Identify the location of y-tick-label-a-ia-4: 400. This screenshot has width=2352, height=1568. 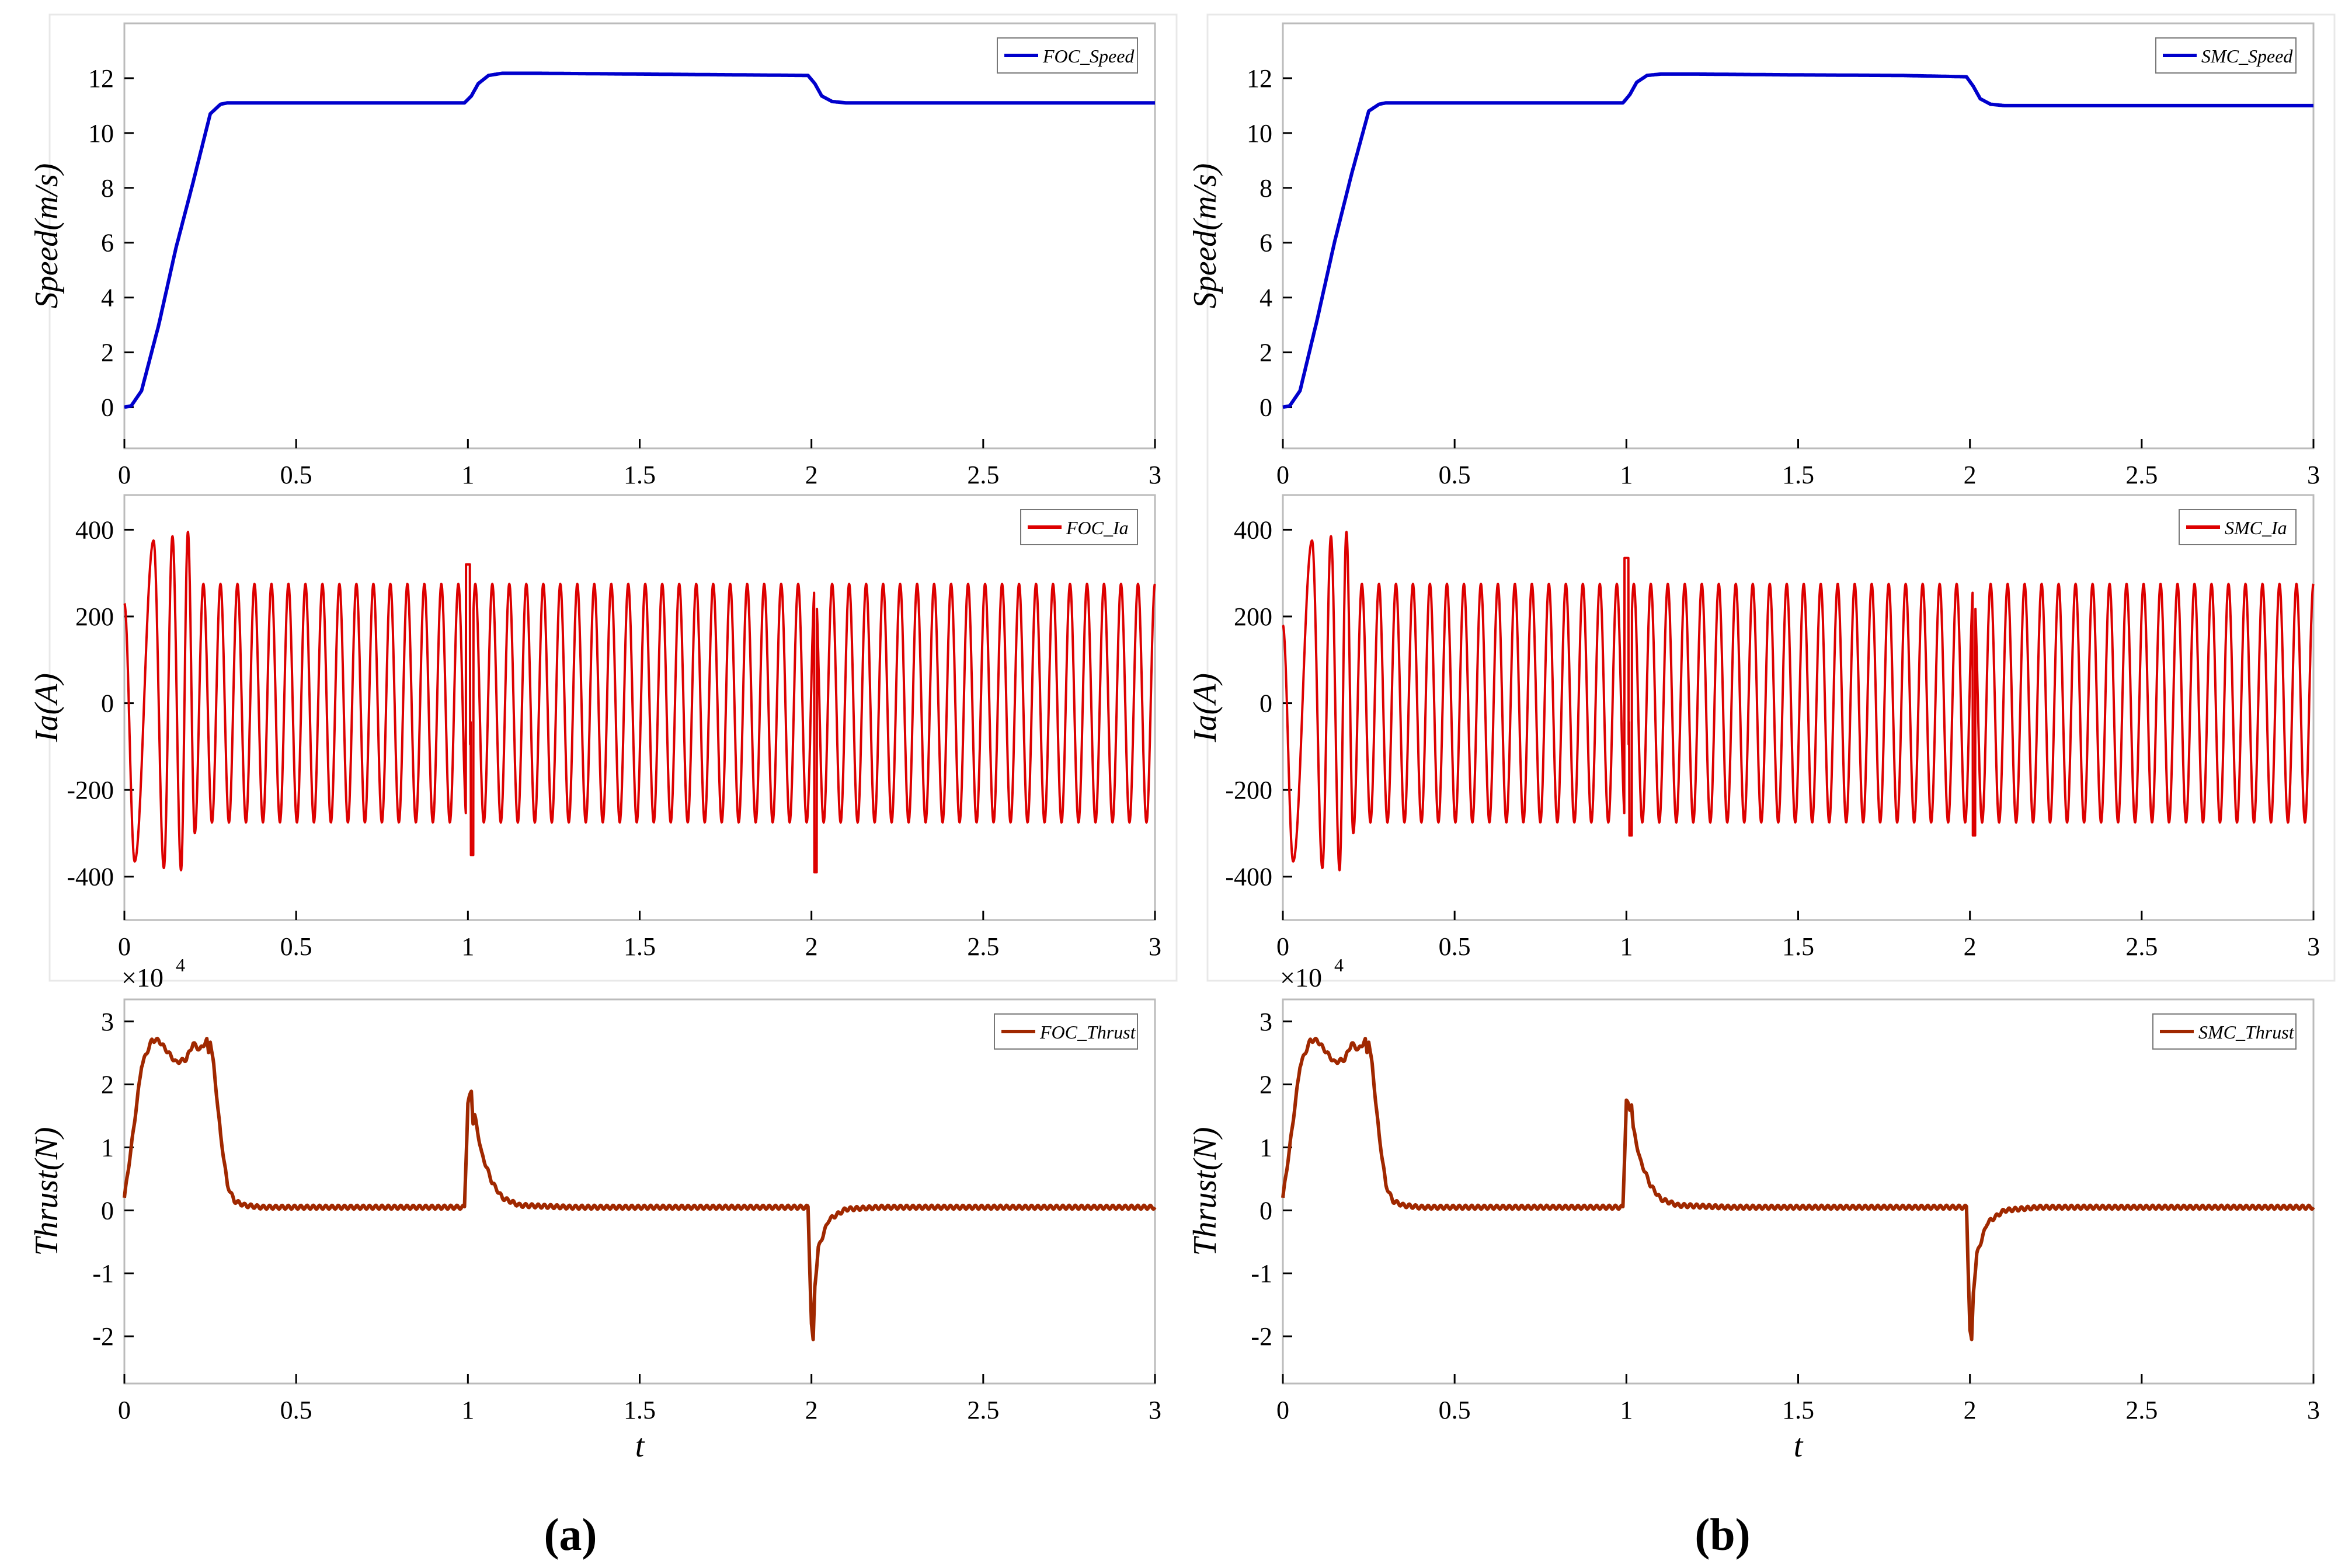
(94, 529).